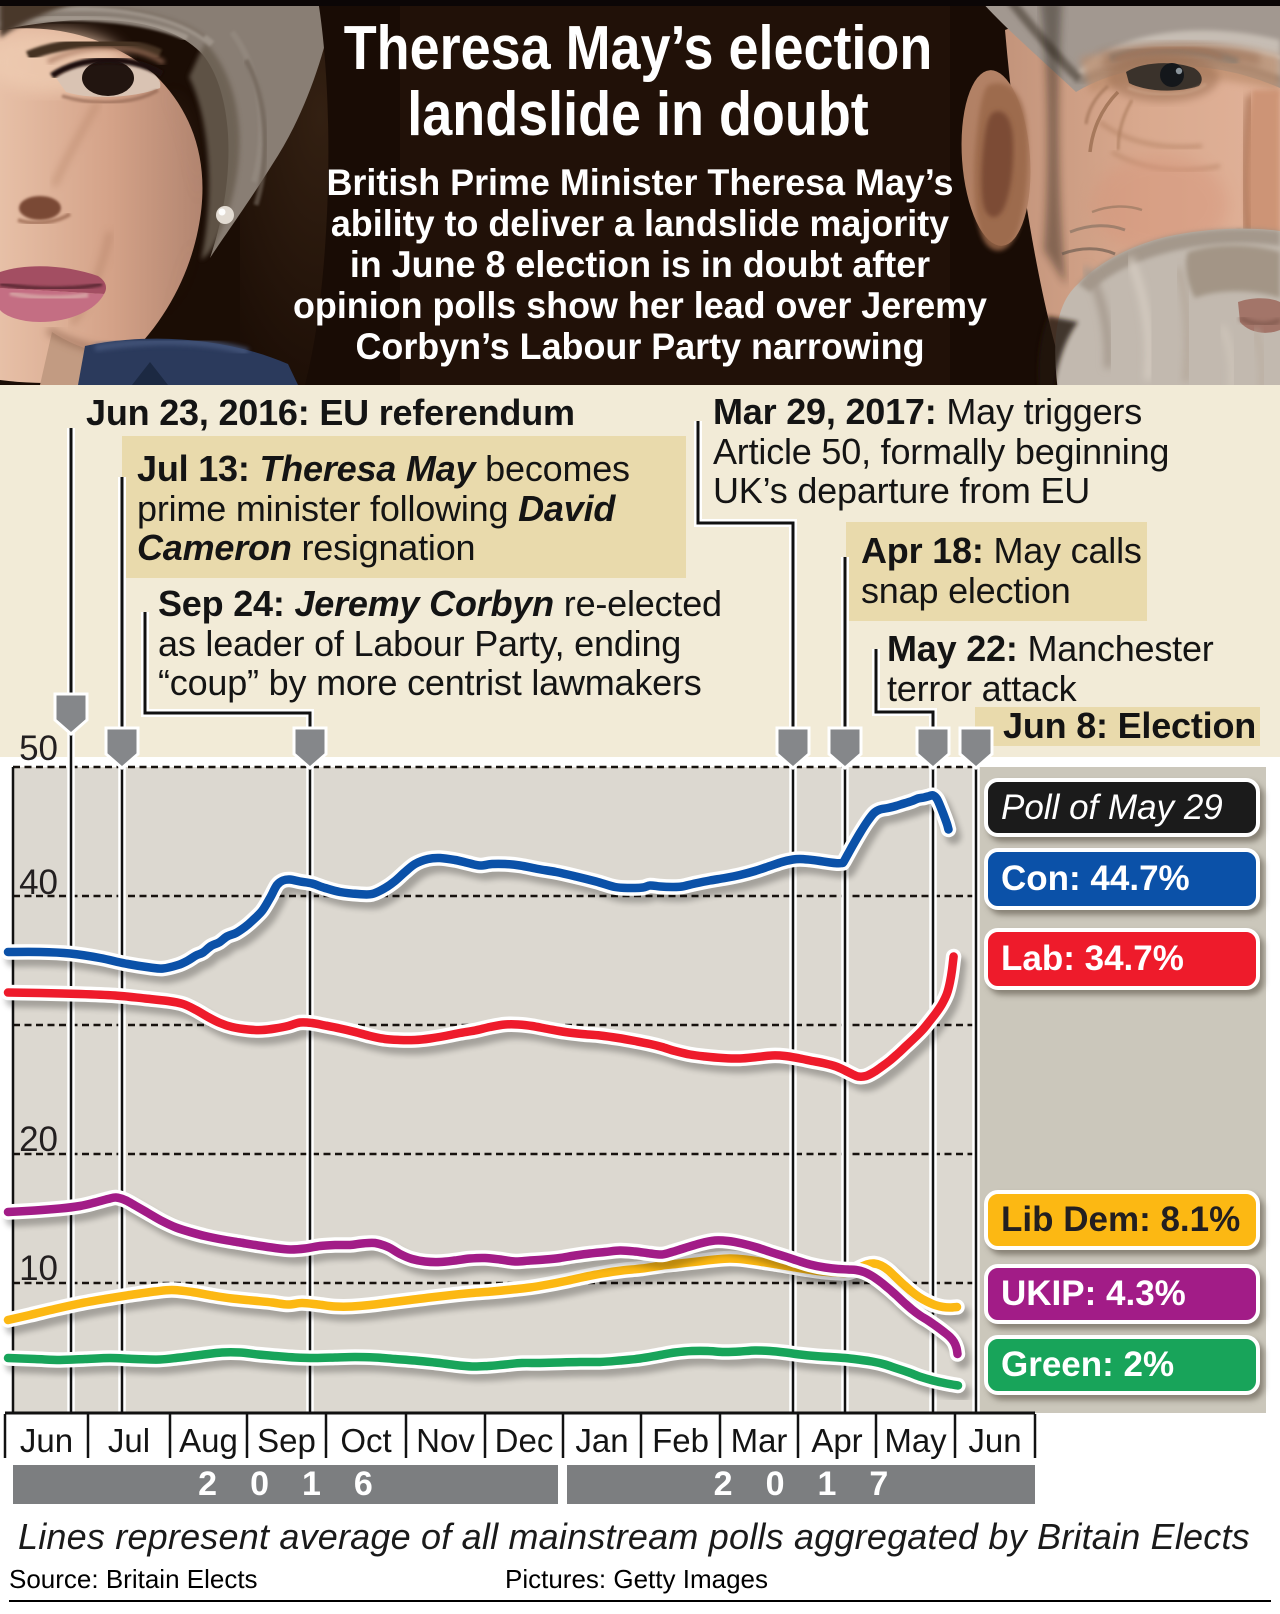 Image resolution: width=1280 pixels, height=1614 pixels. What do you see at coordinates (38, 1139) in the screenshot?
I see `svg-text: 20` at bounding box center [38, 1139].